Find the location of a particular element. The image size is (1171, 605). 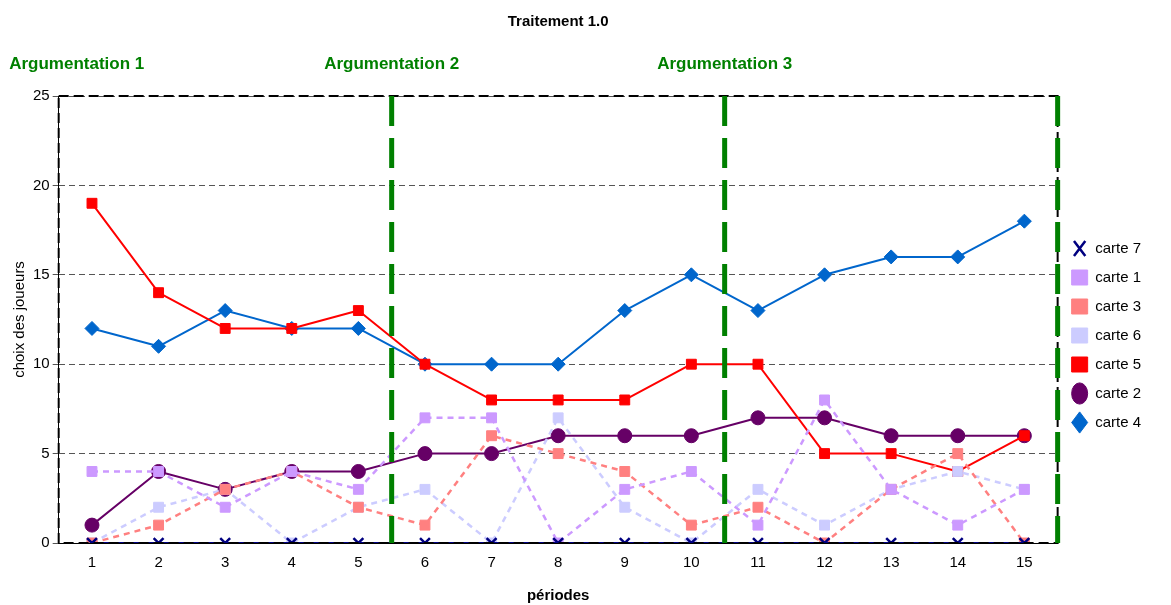

x-tick-label: 9 is located at coordinates (624, 562).